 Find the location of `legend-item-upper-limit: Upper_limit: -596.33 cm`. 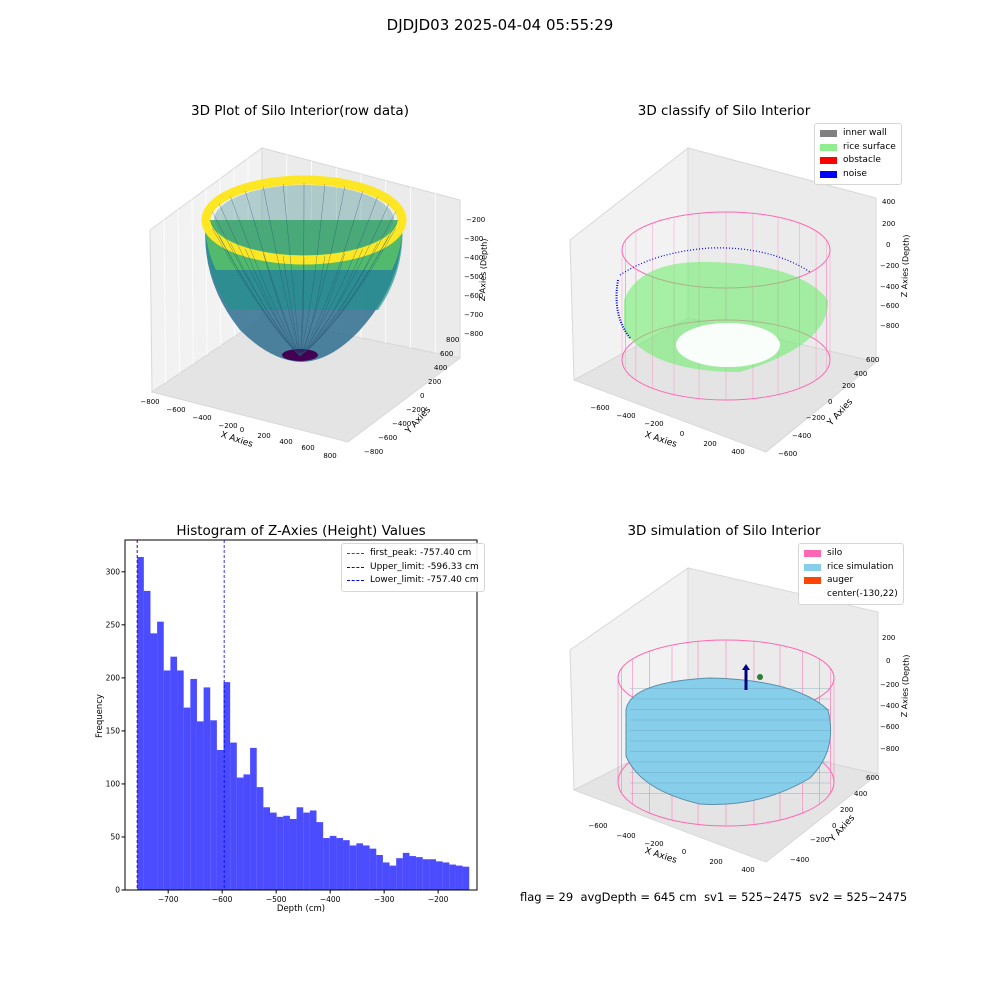

legend-item-upper-limit: Upper_limit: -596.33 cm is located at coordinates (413, 568).